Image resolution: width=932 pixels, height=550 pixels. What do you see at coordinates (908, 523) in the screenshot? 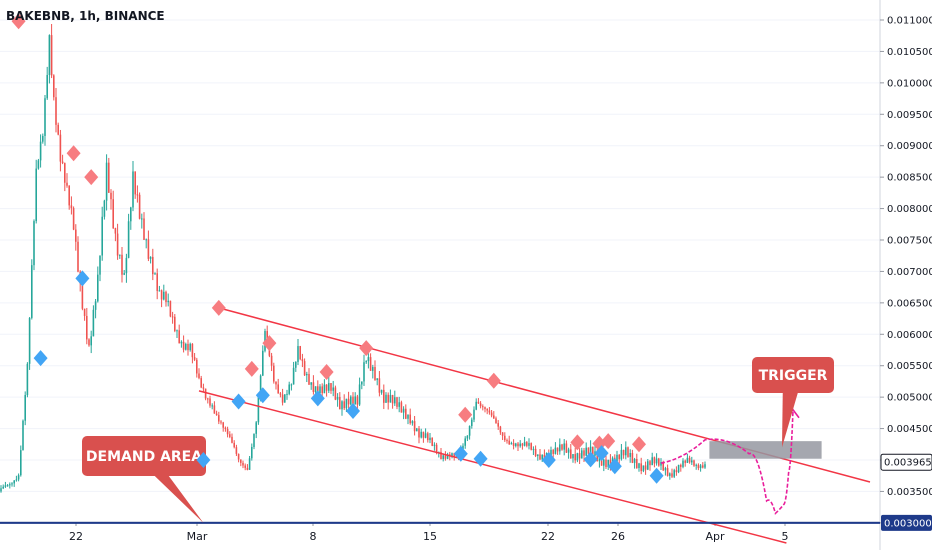
I see `level-price-tag-label: 0.003000` at bounding box center [908, 523].